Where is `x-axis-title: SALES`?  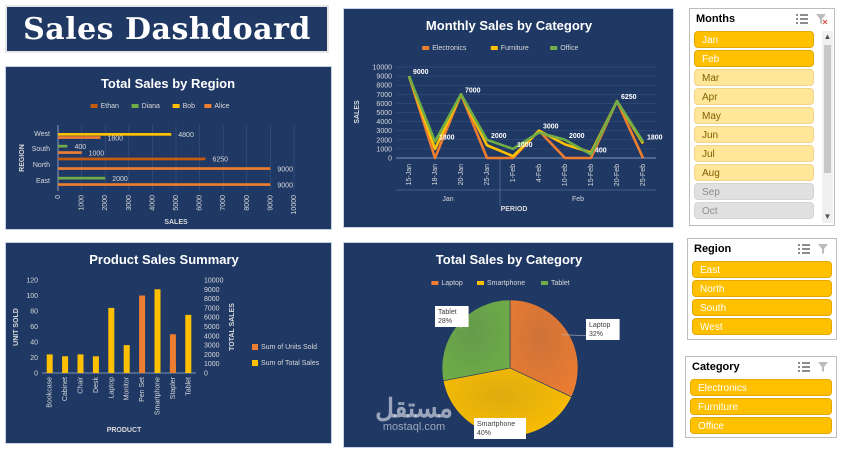 x-axis-title: SALES is located at coordinates (176, 222).